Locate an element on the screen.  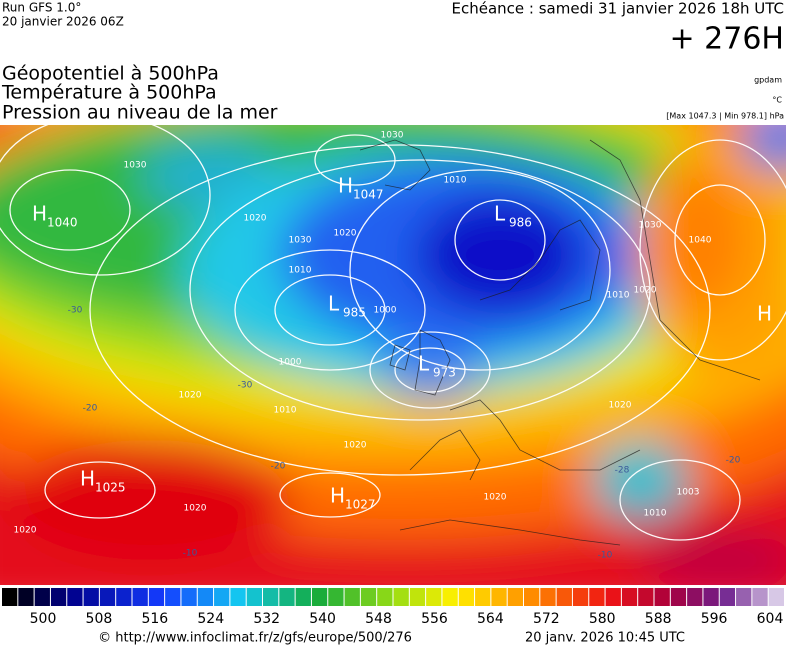
colorbar-label: 588 is located at coordinates (658, 619).